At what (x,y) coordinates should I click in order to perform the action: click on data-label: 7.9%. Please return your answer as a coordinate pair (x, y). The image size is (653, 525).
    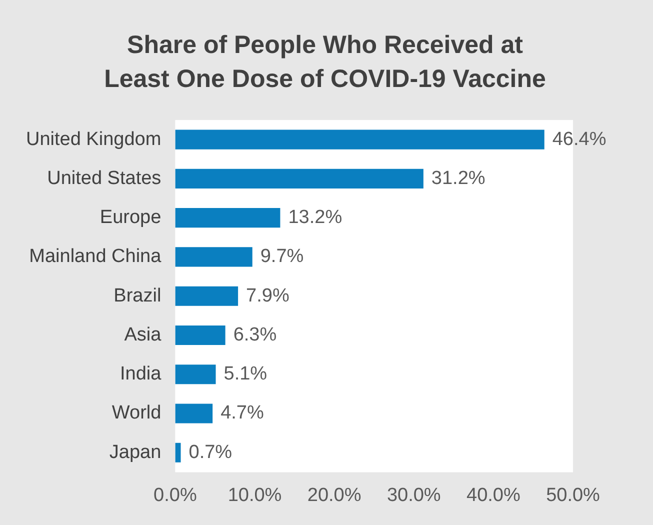
    Looking at the image, I should click on (268, 295).